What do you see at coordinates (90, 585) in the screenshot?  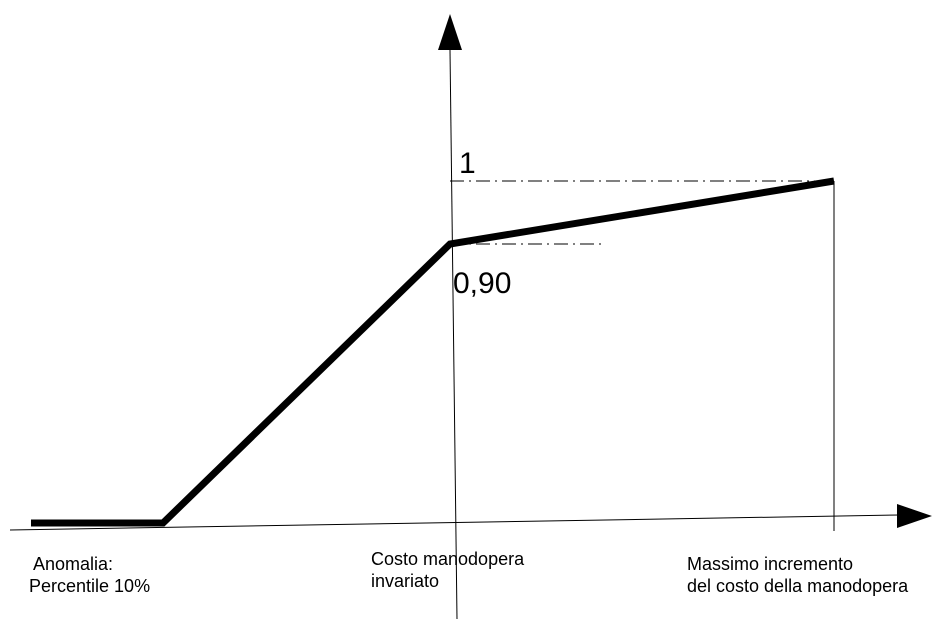 I see `left-annotation-line2: Percentile 10%` at bounding box center [90, 585].